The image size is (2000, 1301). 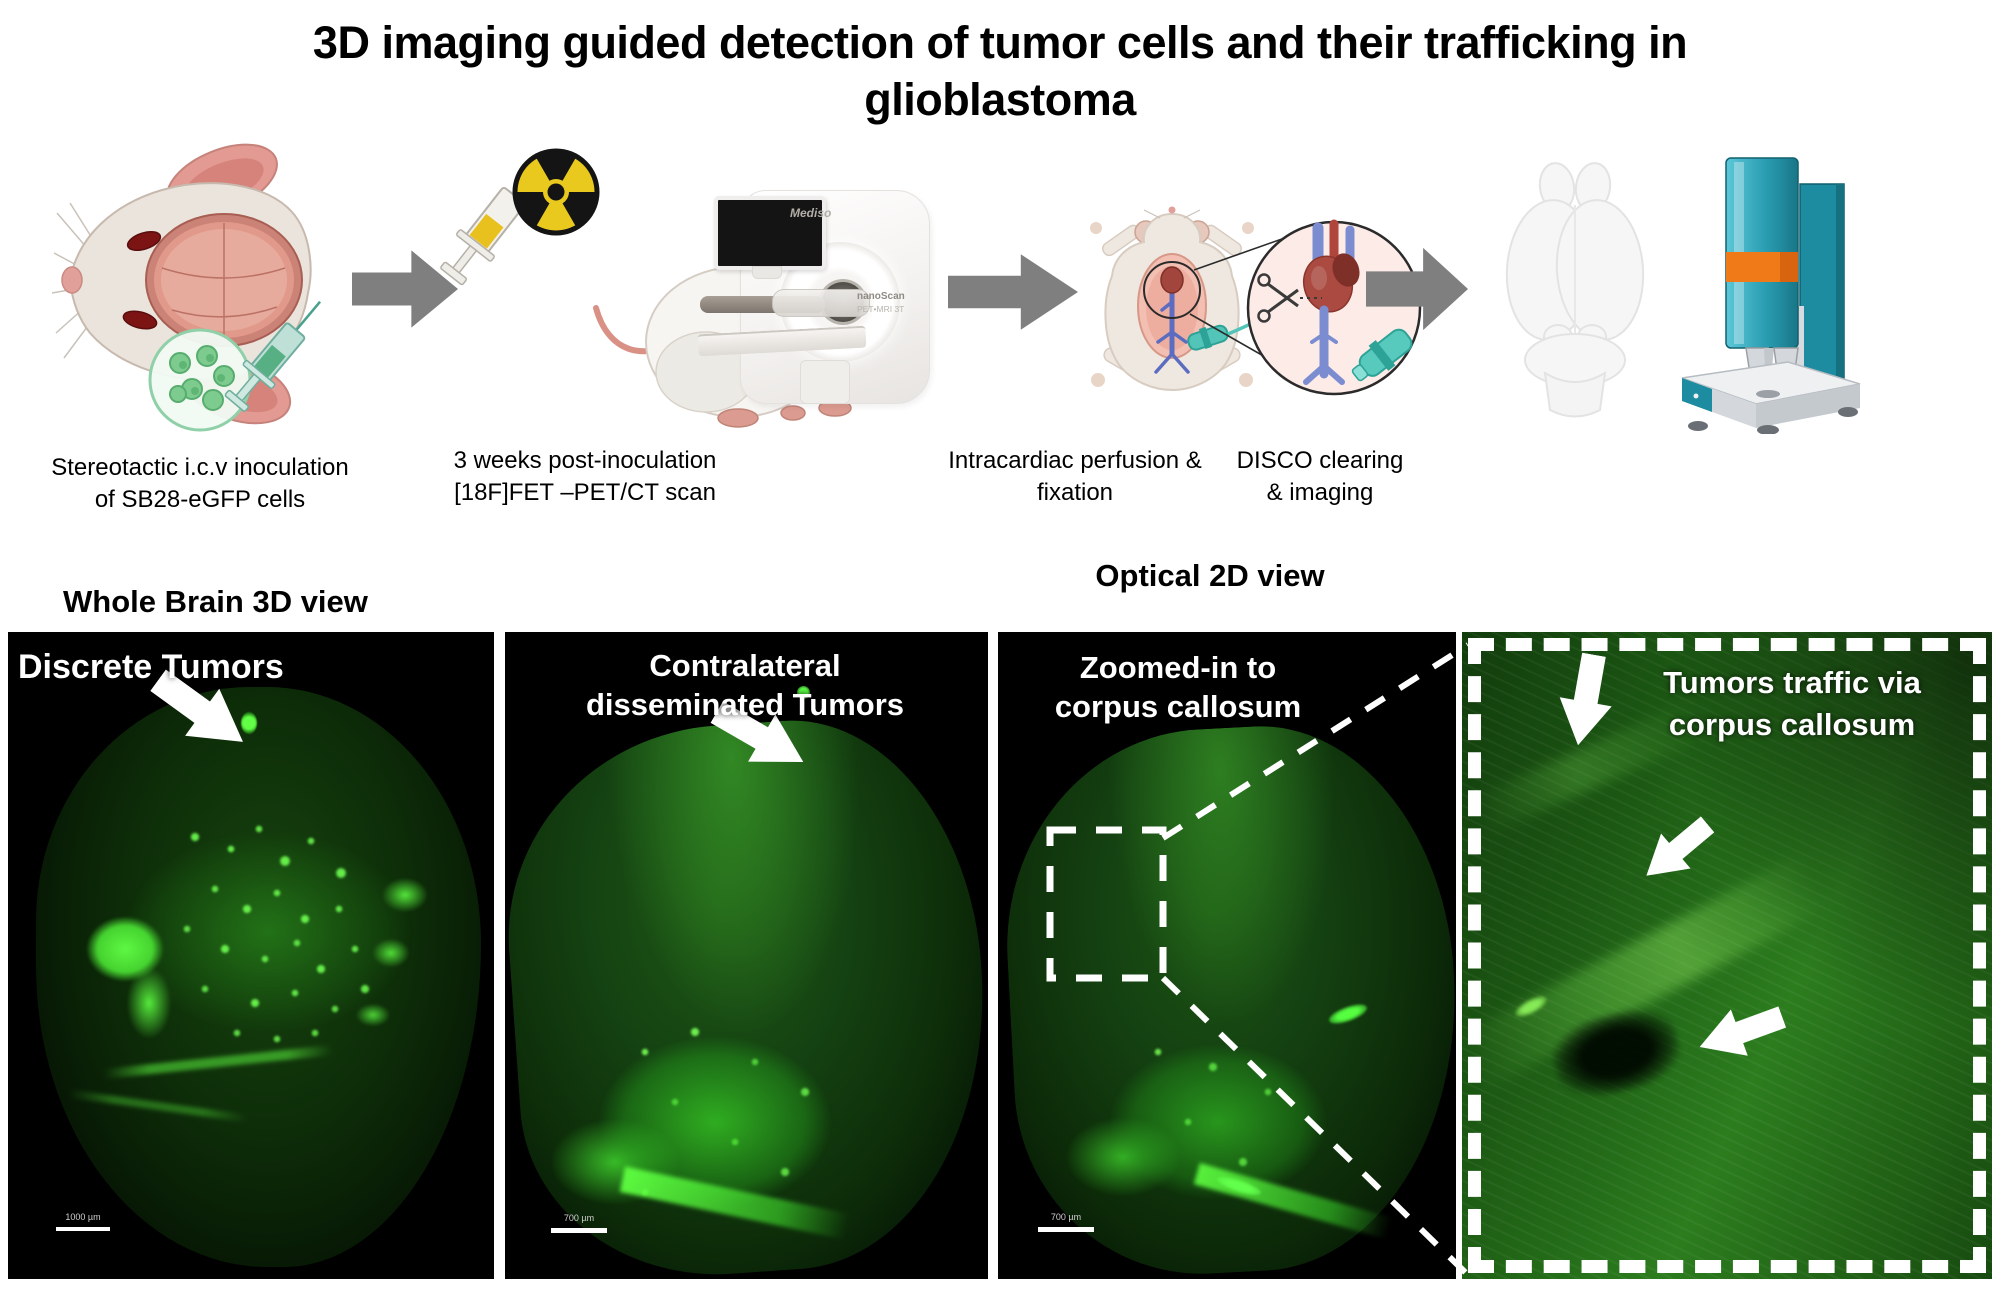 I want to click on step3-caption-line1: Intracardiac perfusion &, so click(x=1075, y=460).